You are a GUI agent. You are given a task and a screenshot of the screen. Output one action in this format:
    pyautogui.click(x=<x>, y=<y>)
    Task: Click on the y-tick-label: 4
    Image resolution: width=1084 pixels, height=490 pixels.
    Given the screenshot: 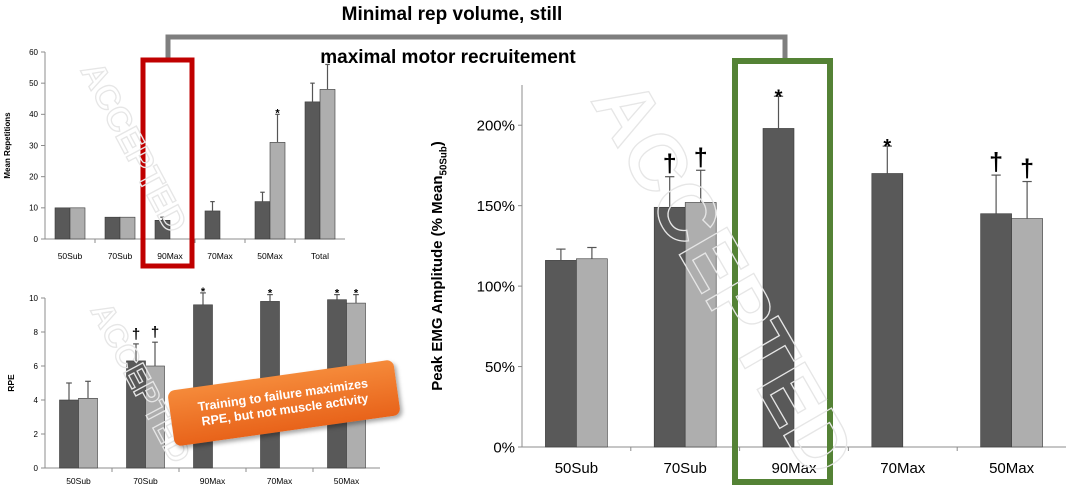 What is the action you would take?
    pyautogui.click(x=36, y=400)
    